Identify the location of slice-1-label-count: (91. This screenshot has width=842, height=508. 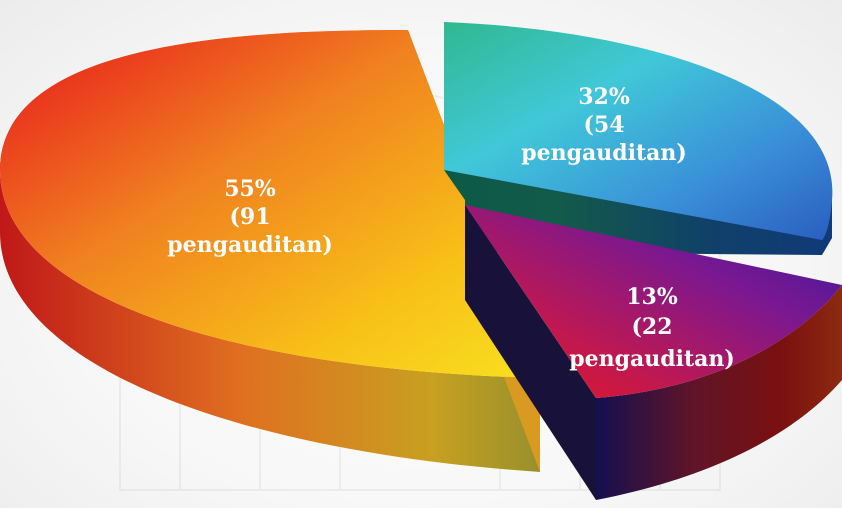
(249, 217).